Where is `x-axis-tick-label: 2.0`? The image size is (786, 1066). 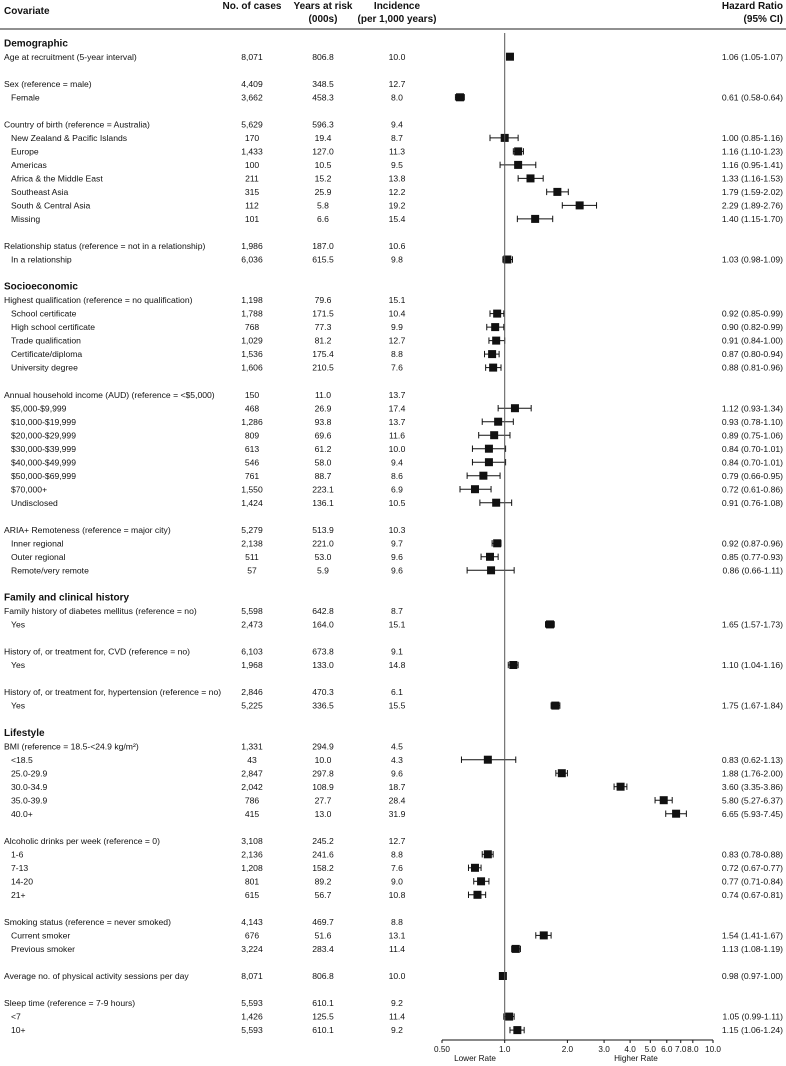
x-axis-tick-label: 2.0 is located at coordinates (568, 1049).